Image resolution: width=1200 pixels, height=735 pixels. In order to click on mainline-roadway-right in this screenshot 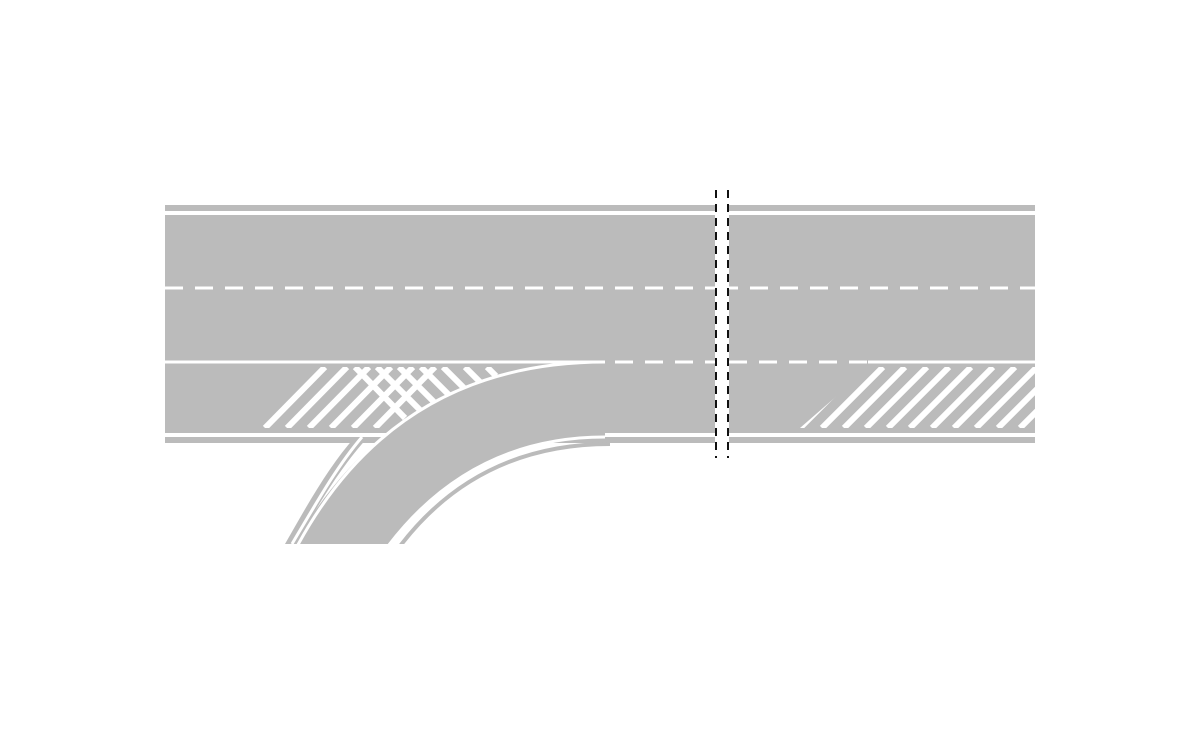, I will do `click(882, 324)`.